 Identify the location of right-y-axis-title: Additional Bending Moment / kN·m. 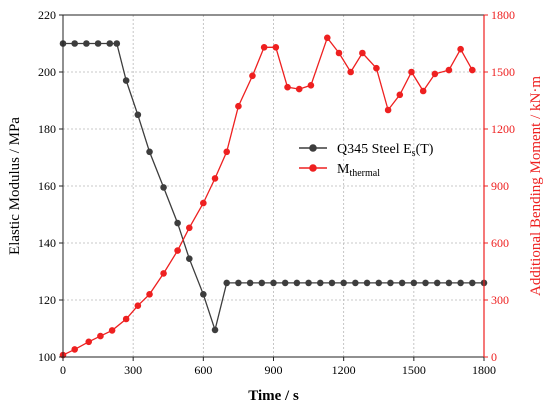
(536, 186).